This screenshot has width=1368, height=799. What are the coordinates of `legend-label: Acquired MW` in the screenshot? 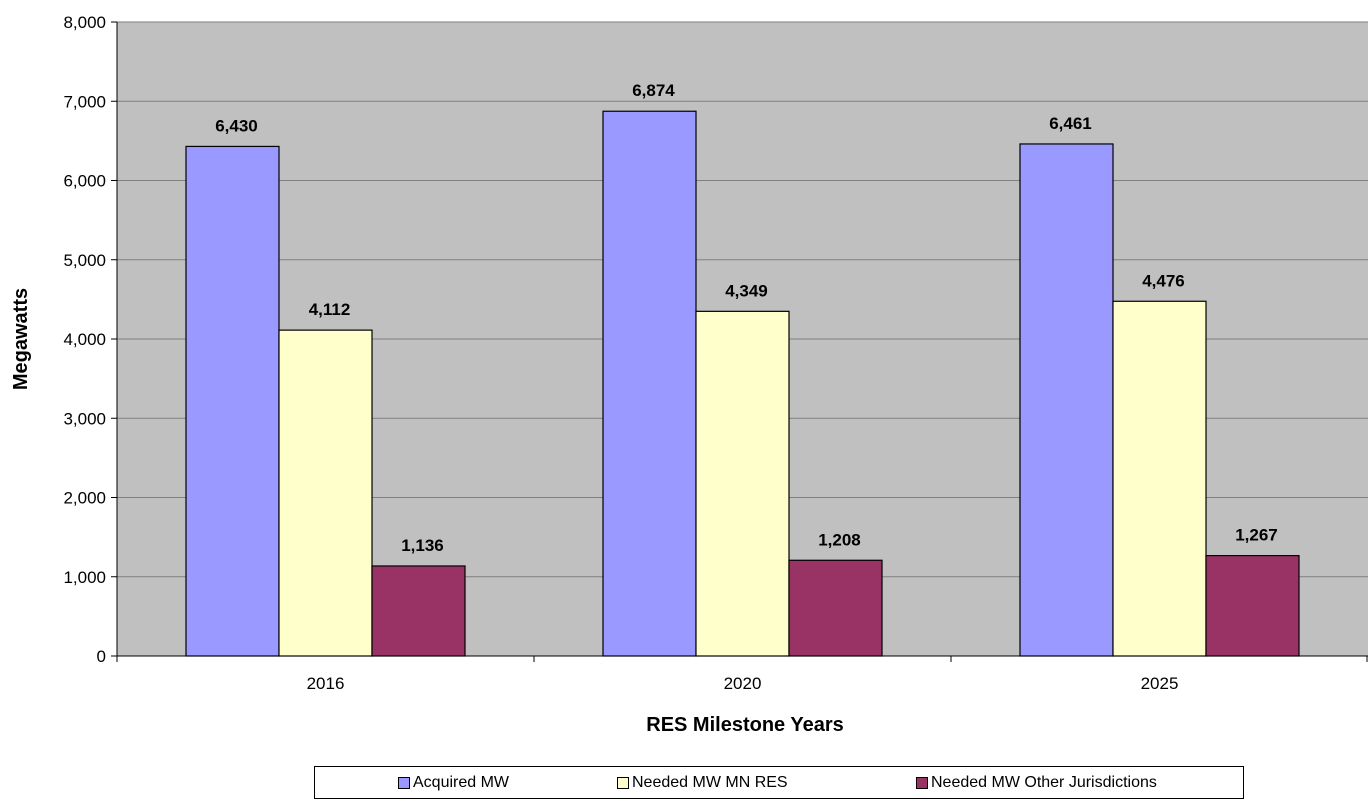 It's located at (461, 782).